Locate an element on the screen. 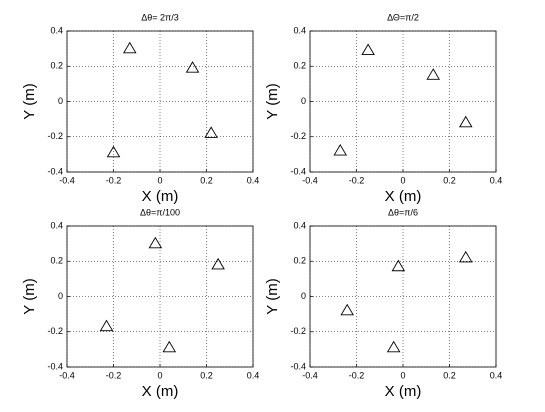 The width and height of the screenshot is (545, 412). chart-title: Δθ= 2π/3 is located at coordinates (160, 17).